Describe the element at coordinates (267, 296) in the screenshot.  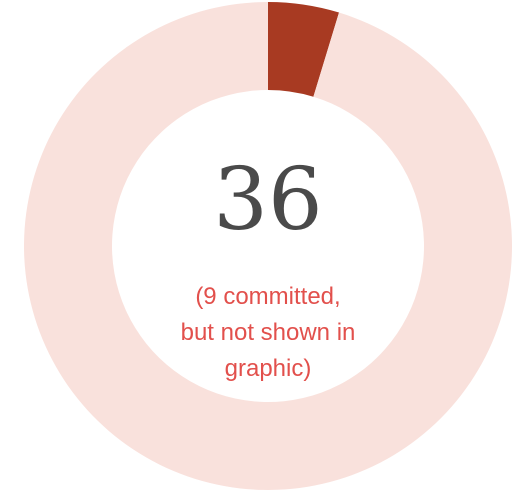
I see `center-note-line-1: (9 committed,` at that location.